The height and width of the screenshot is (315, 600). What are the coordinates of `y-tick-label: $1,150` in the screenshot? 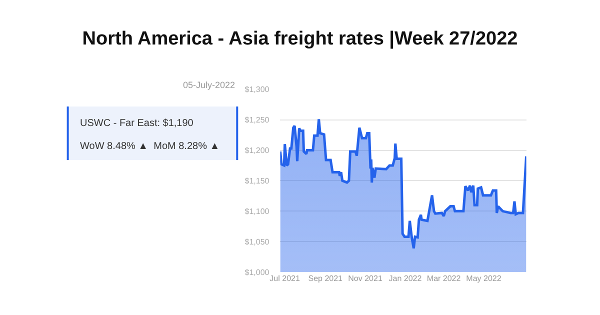 It's located at (257, 181).